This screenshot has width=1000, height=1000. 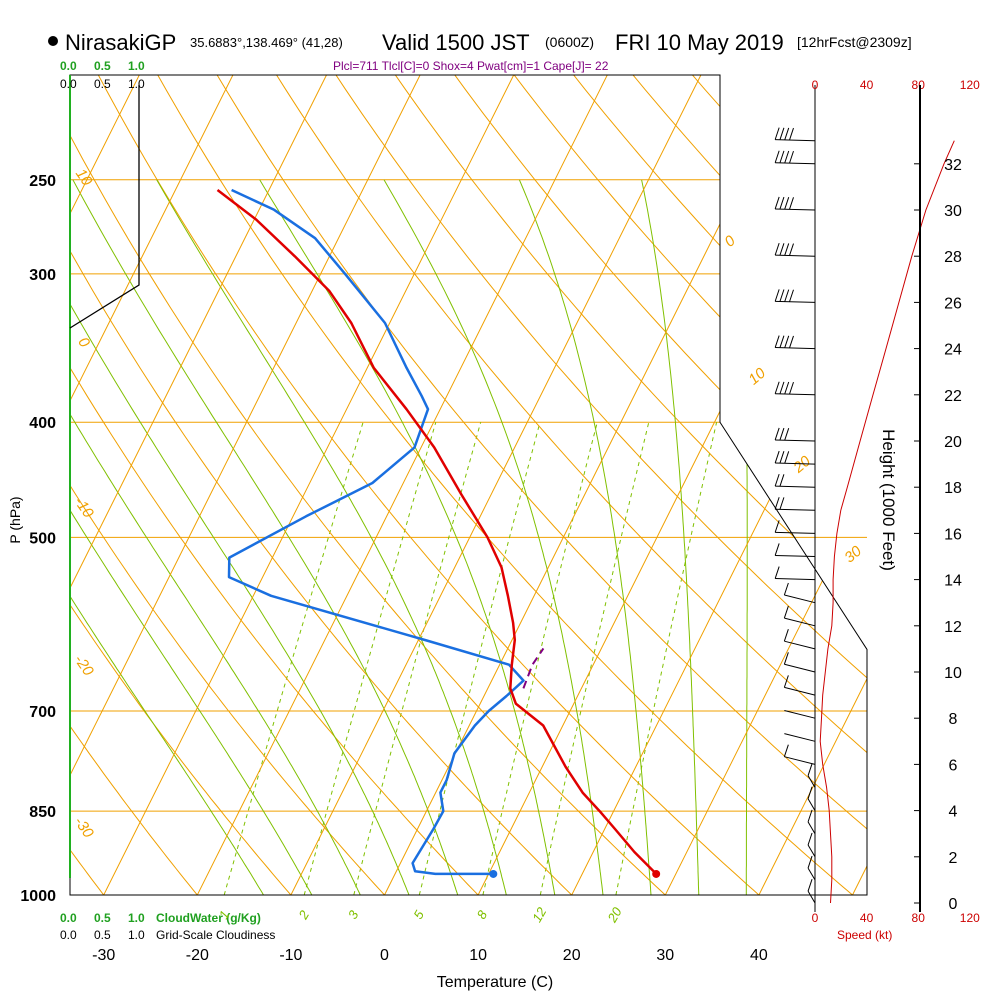 I want to click on isotherm-label: 20, so click(x=801, y=464).